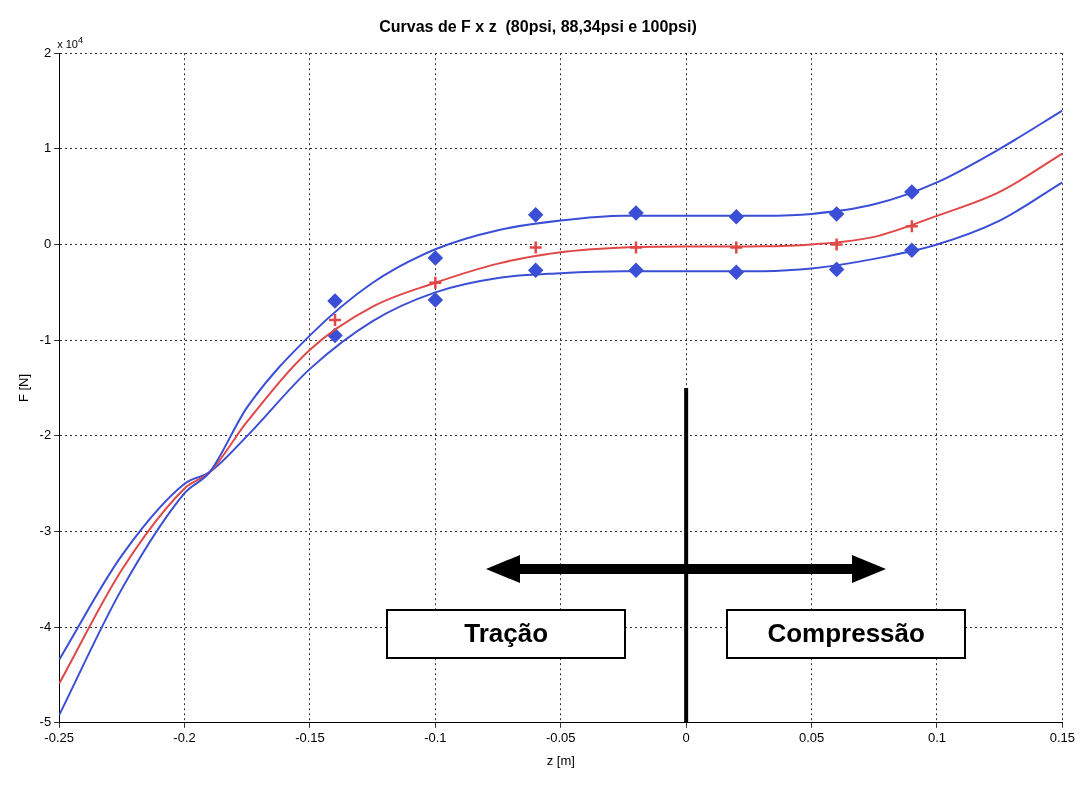 The width and height of the screenshot is (1089, 789). Describe the element at coordinates (686, 738) in the screenshot. I see `x-tick-label: 0` at that location.